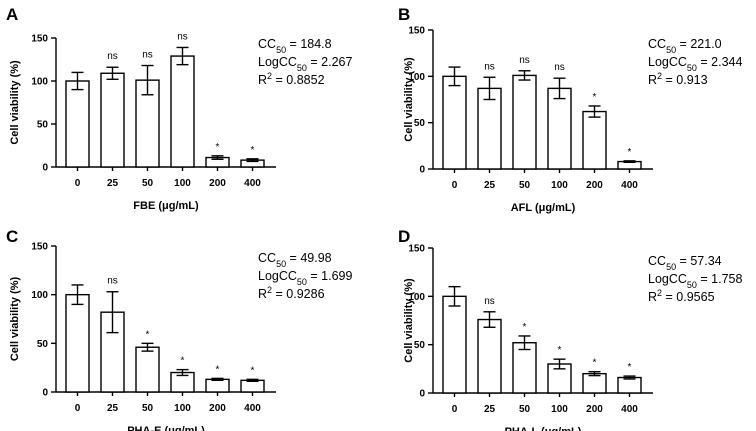 Image resolution: width=756 pixels, height=431 pixels. Describe the element at coordinates (404, 14) in the screenshot. I see `panel-letter: B` at that location.